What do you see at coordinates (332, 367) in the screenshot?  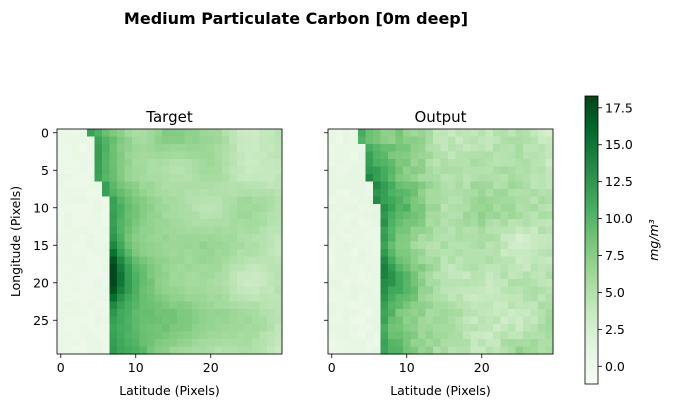 I see `x-tick-label: 0` at bounding box center [332, 367].